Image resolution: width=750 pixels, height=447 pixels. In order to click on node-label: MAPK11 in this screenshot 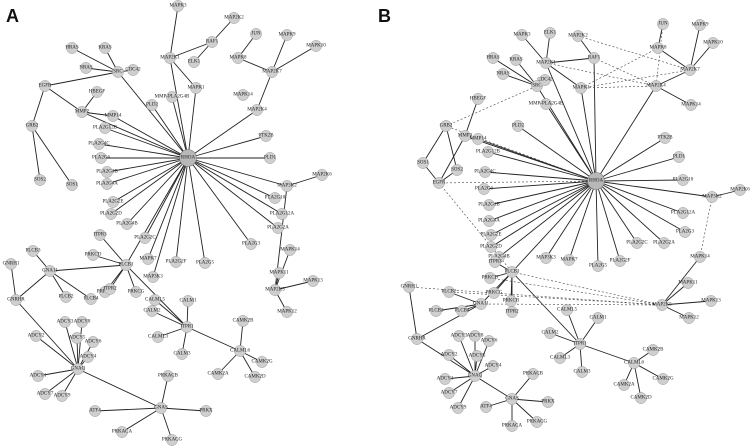, I will do `click(279, 273)`.